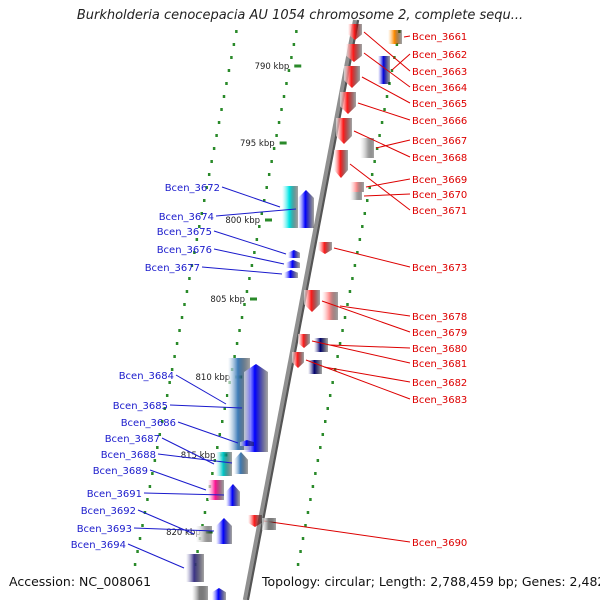  What do you see at coordinates (439, 121) in the screenshot?
I see `reverse-gene-label: Bcen_3666` at bounding box center [439, 121].